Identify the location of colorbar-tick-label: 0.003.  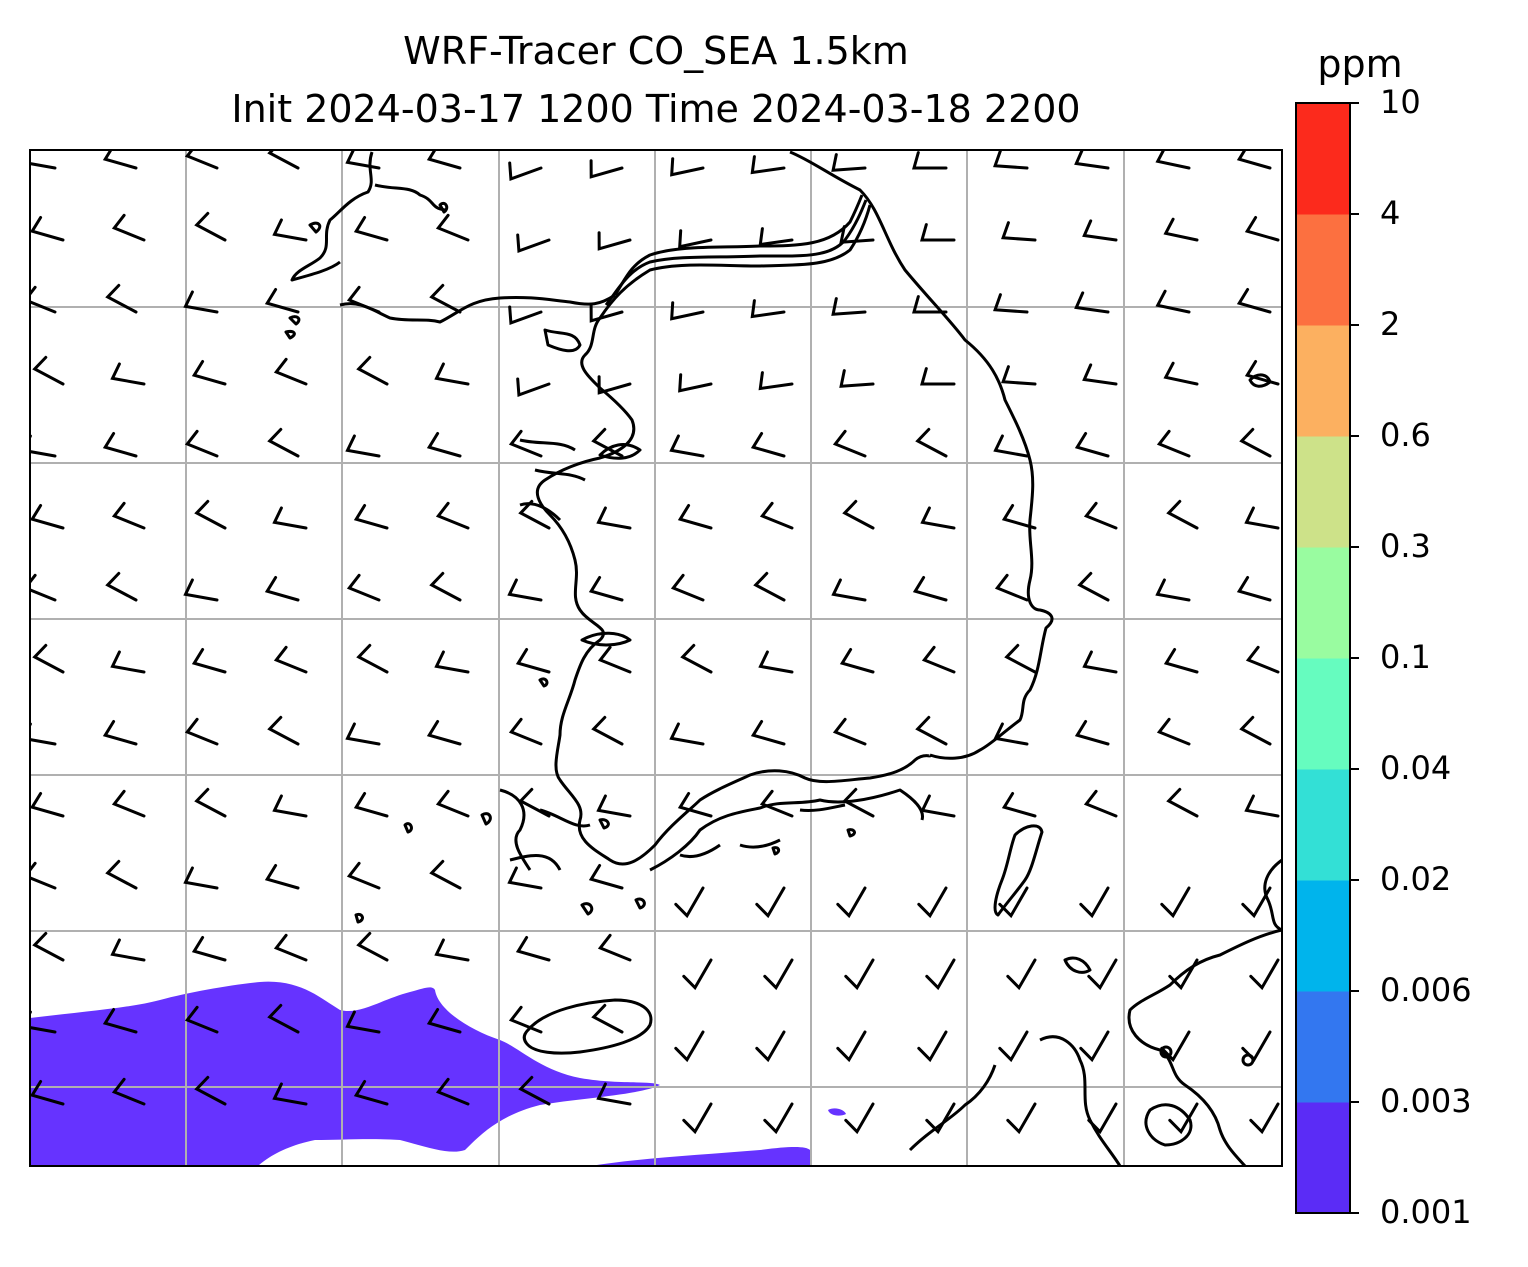
(1426, 1101).